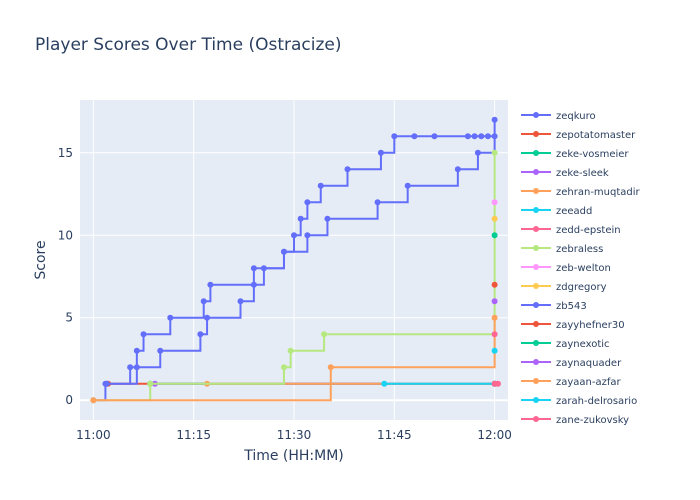 The height and width of the screenshot is (500, 700). Describe the element at coordinates (293, 456) in the screenshot. I see `x-axis-title: Time (HH:MM)` at that location.